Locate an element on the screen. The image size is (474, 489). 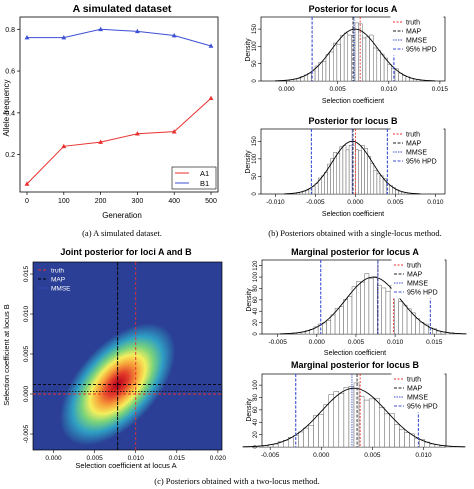
x-tick-label: 300 is located at coordinates (138, 201).